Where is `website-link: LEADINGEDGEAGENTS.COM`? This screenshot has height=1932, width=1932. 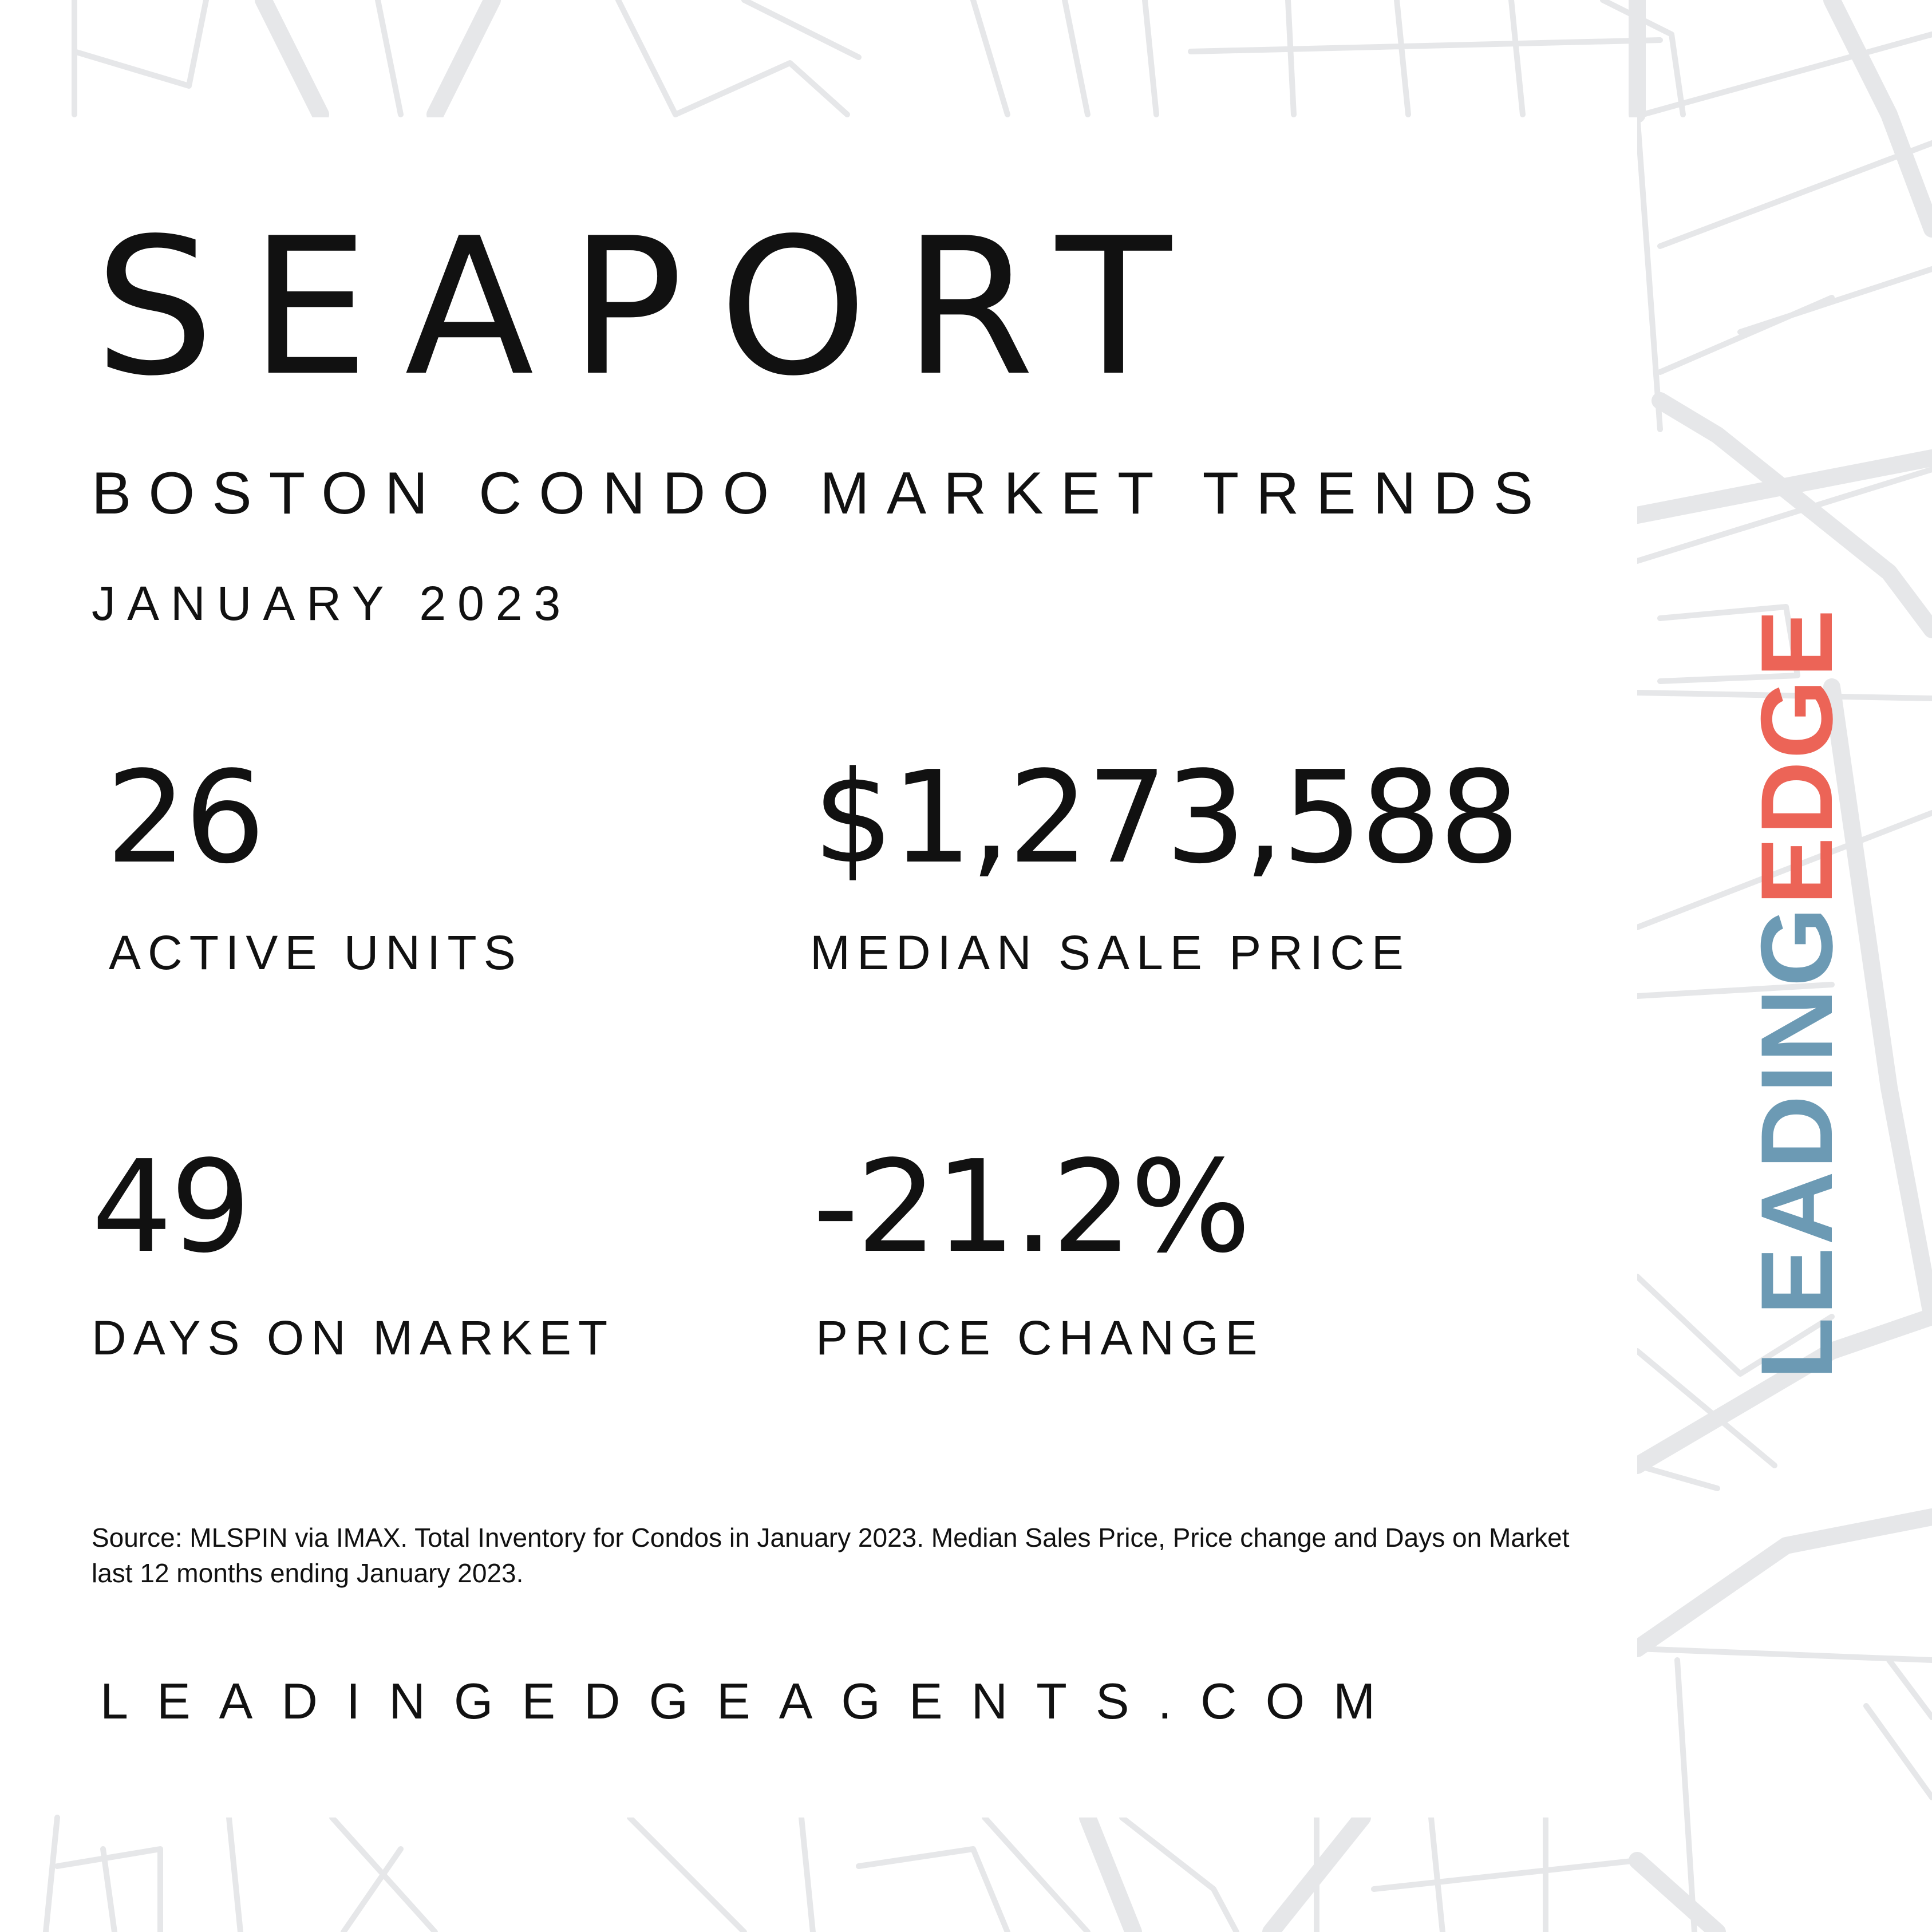 website-link: LEADINGEDGEAGENTS.COM is located at coordinates (752, 1701).